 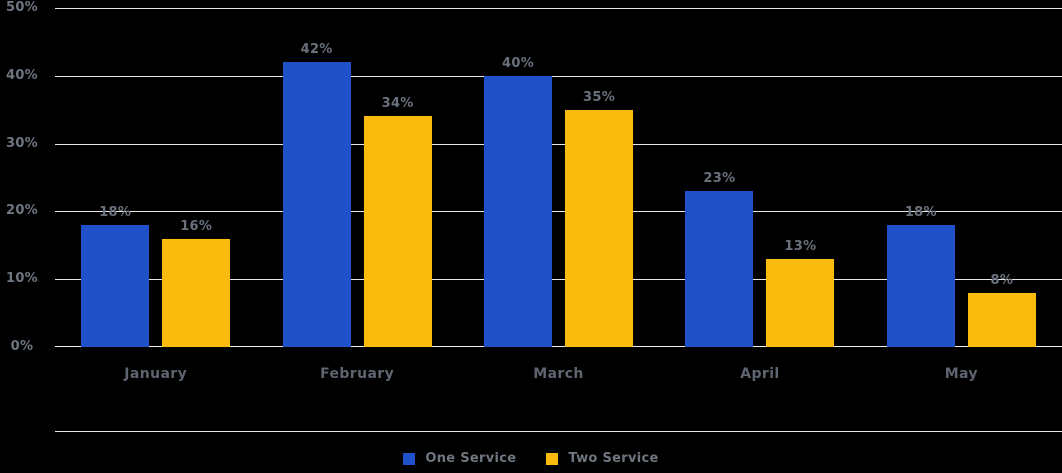 What do you see at coordinates (800, 246) in the screenshot?
I see `bar-value-label: 13%` at bounding box center [800, 246].